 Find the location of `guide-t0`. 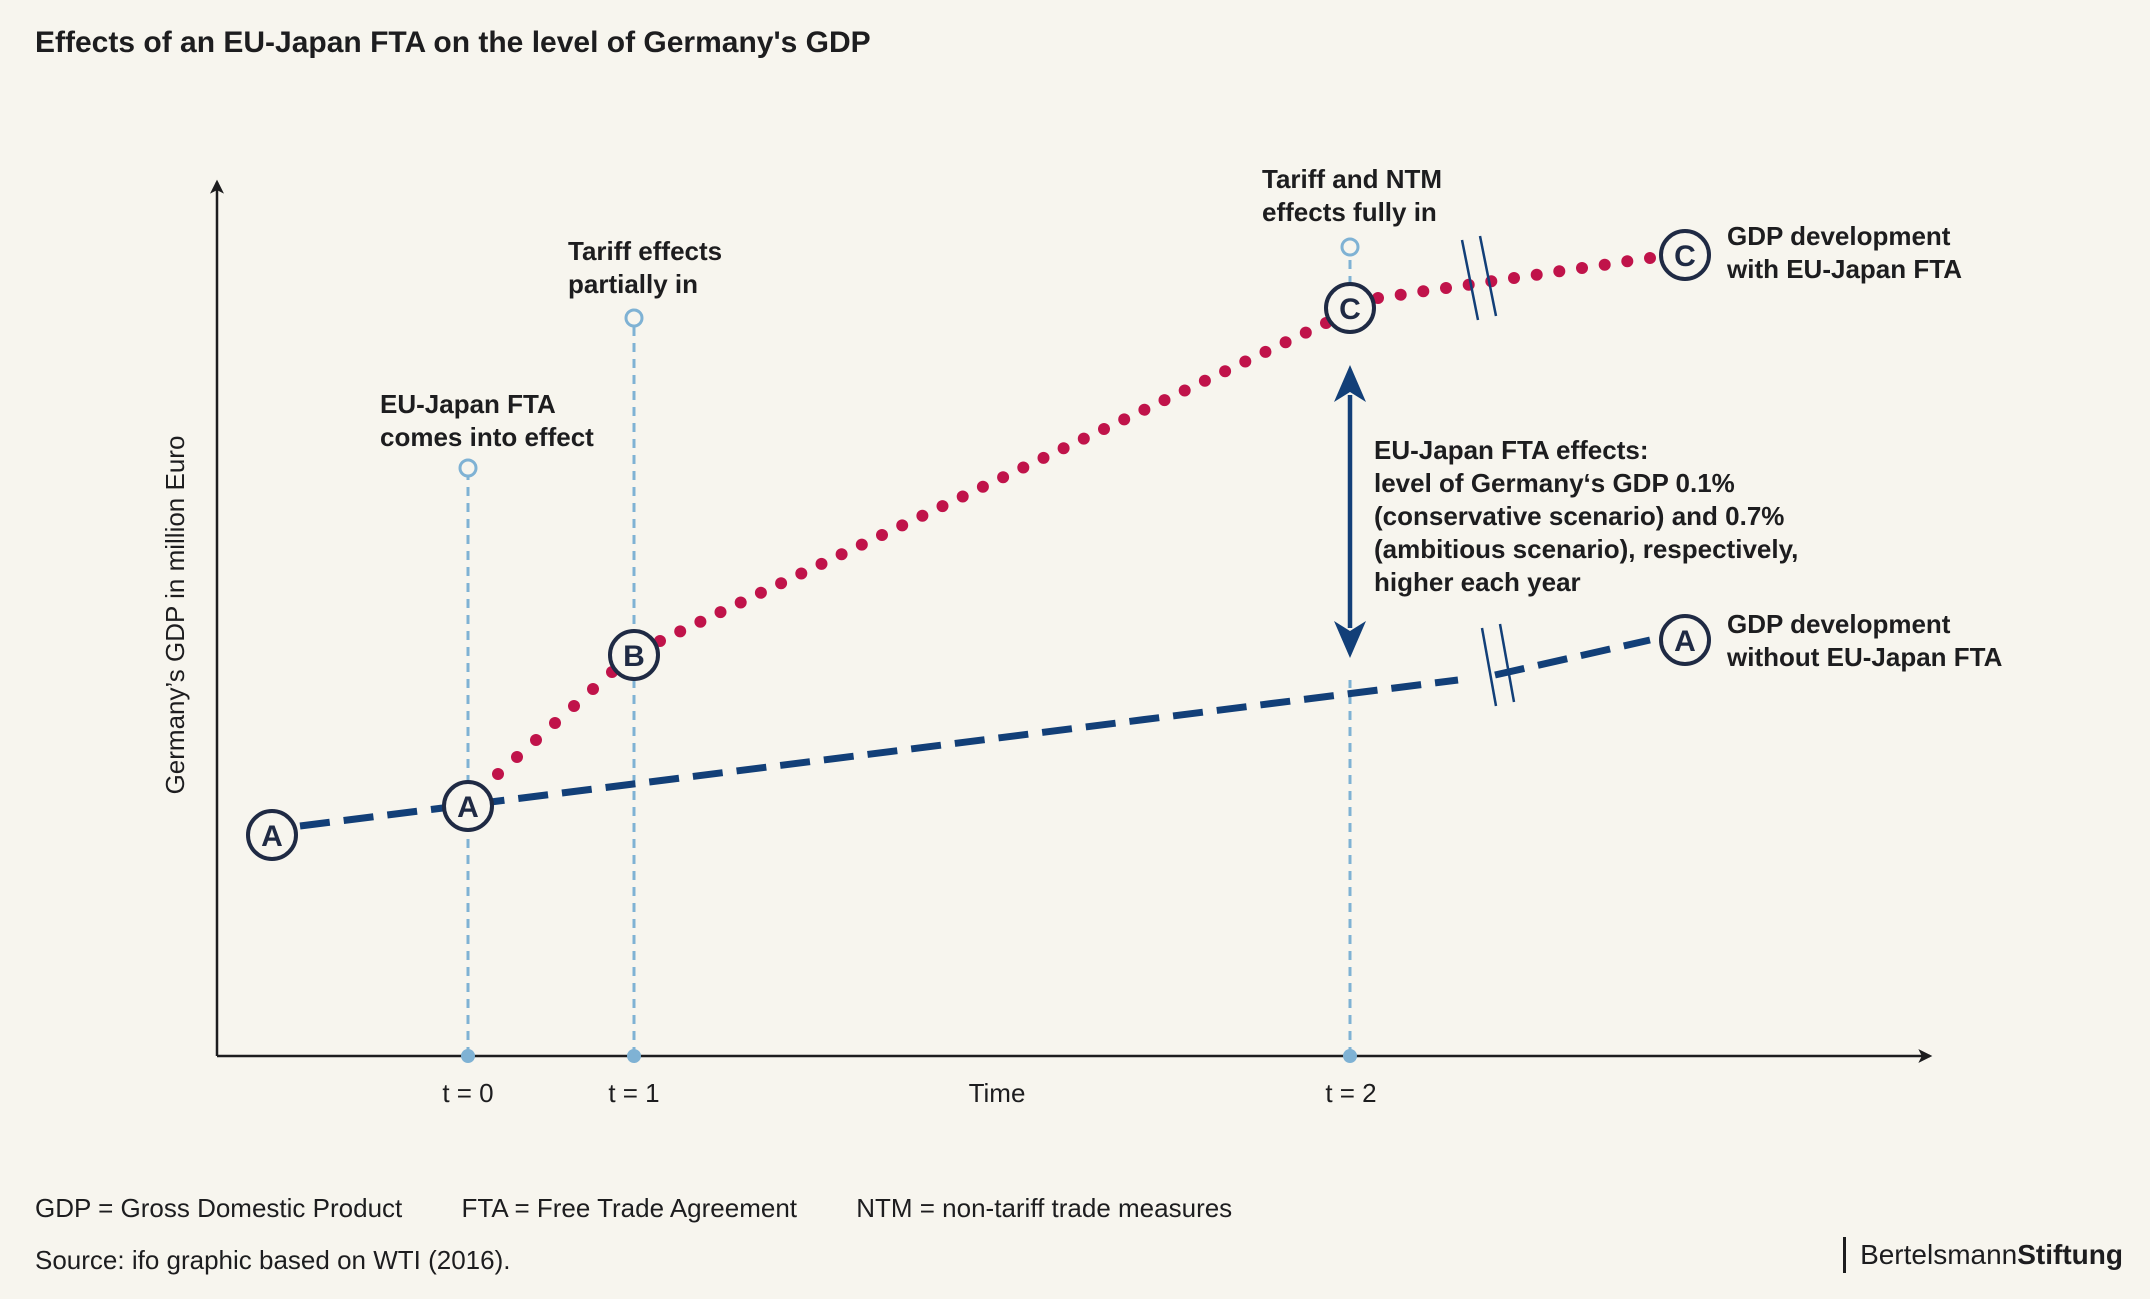

guide-t0 is located at coordinates (468, 760).